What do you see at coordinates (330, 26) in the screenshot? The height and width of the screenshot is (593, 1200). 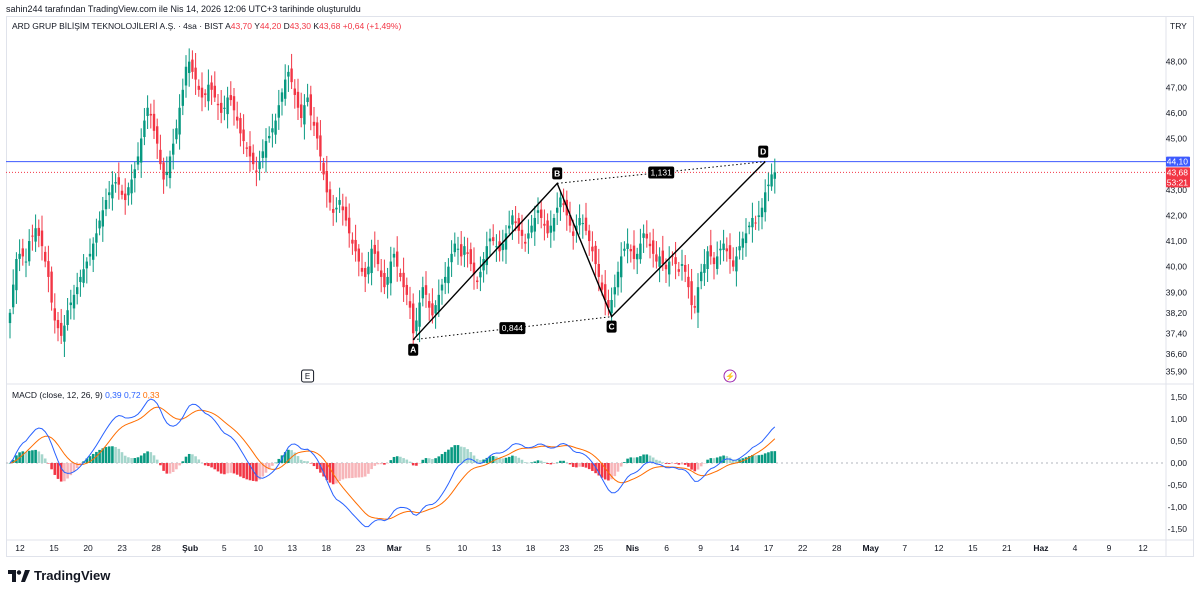 I see `close-value: 43,68` at bounding box center [330, 26].